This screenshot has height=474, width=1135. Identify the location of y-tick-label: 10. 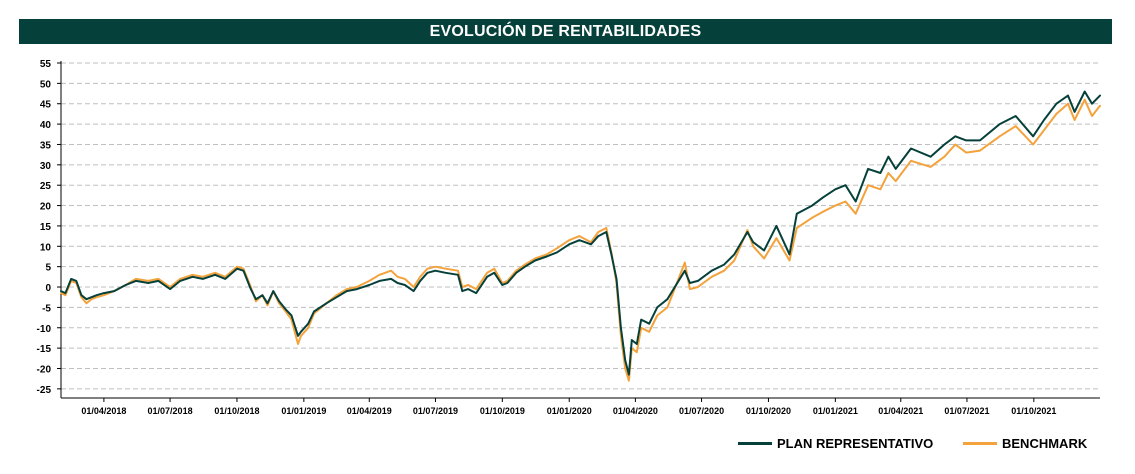
(46, 247).